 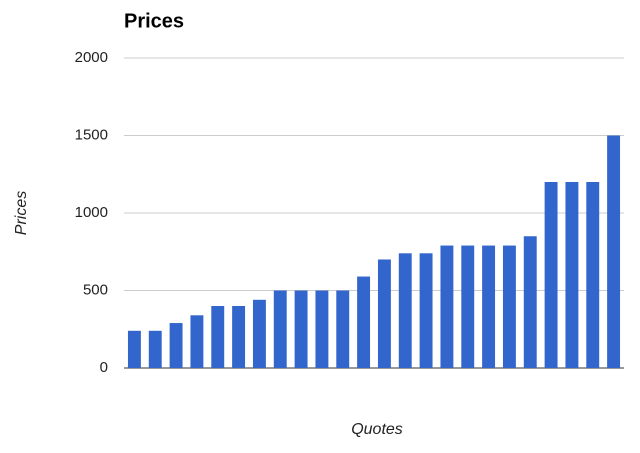 I want to click on y-axis-title: Prices, so click(x=21, y=213).